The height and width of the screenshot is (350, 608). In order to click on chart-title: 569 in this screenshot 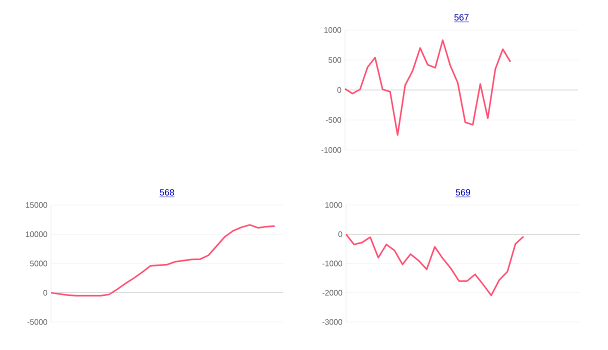, I will do `click(463, 192)`.